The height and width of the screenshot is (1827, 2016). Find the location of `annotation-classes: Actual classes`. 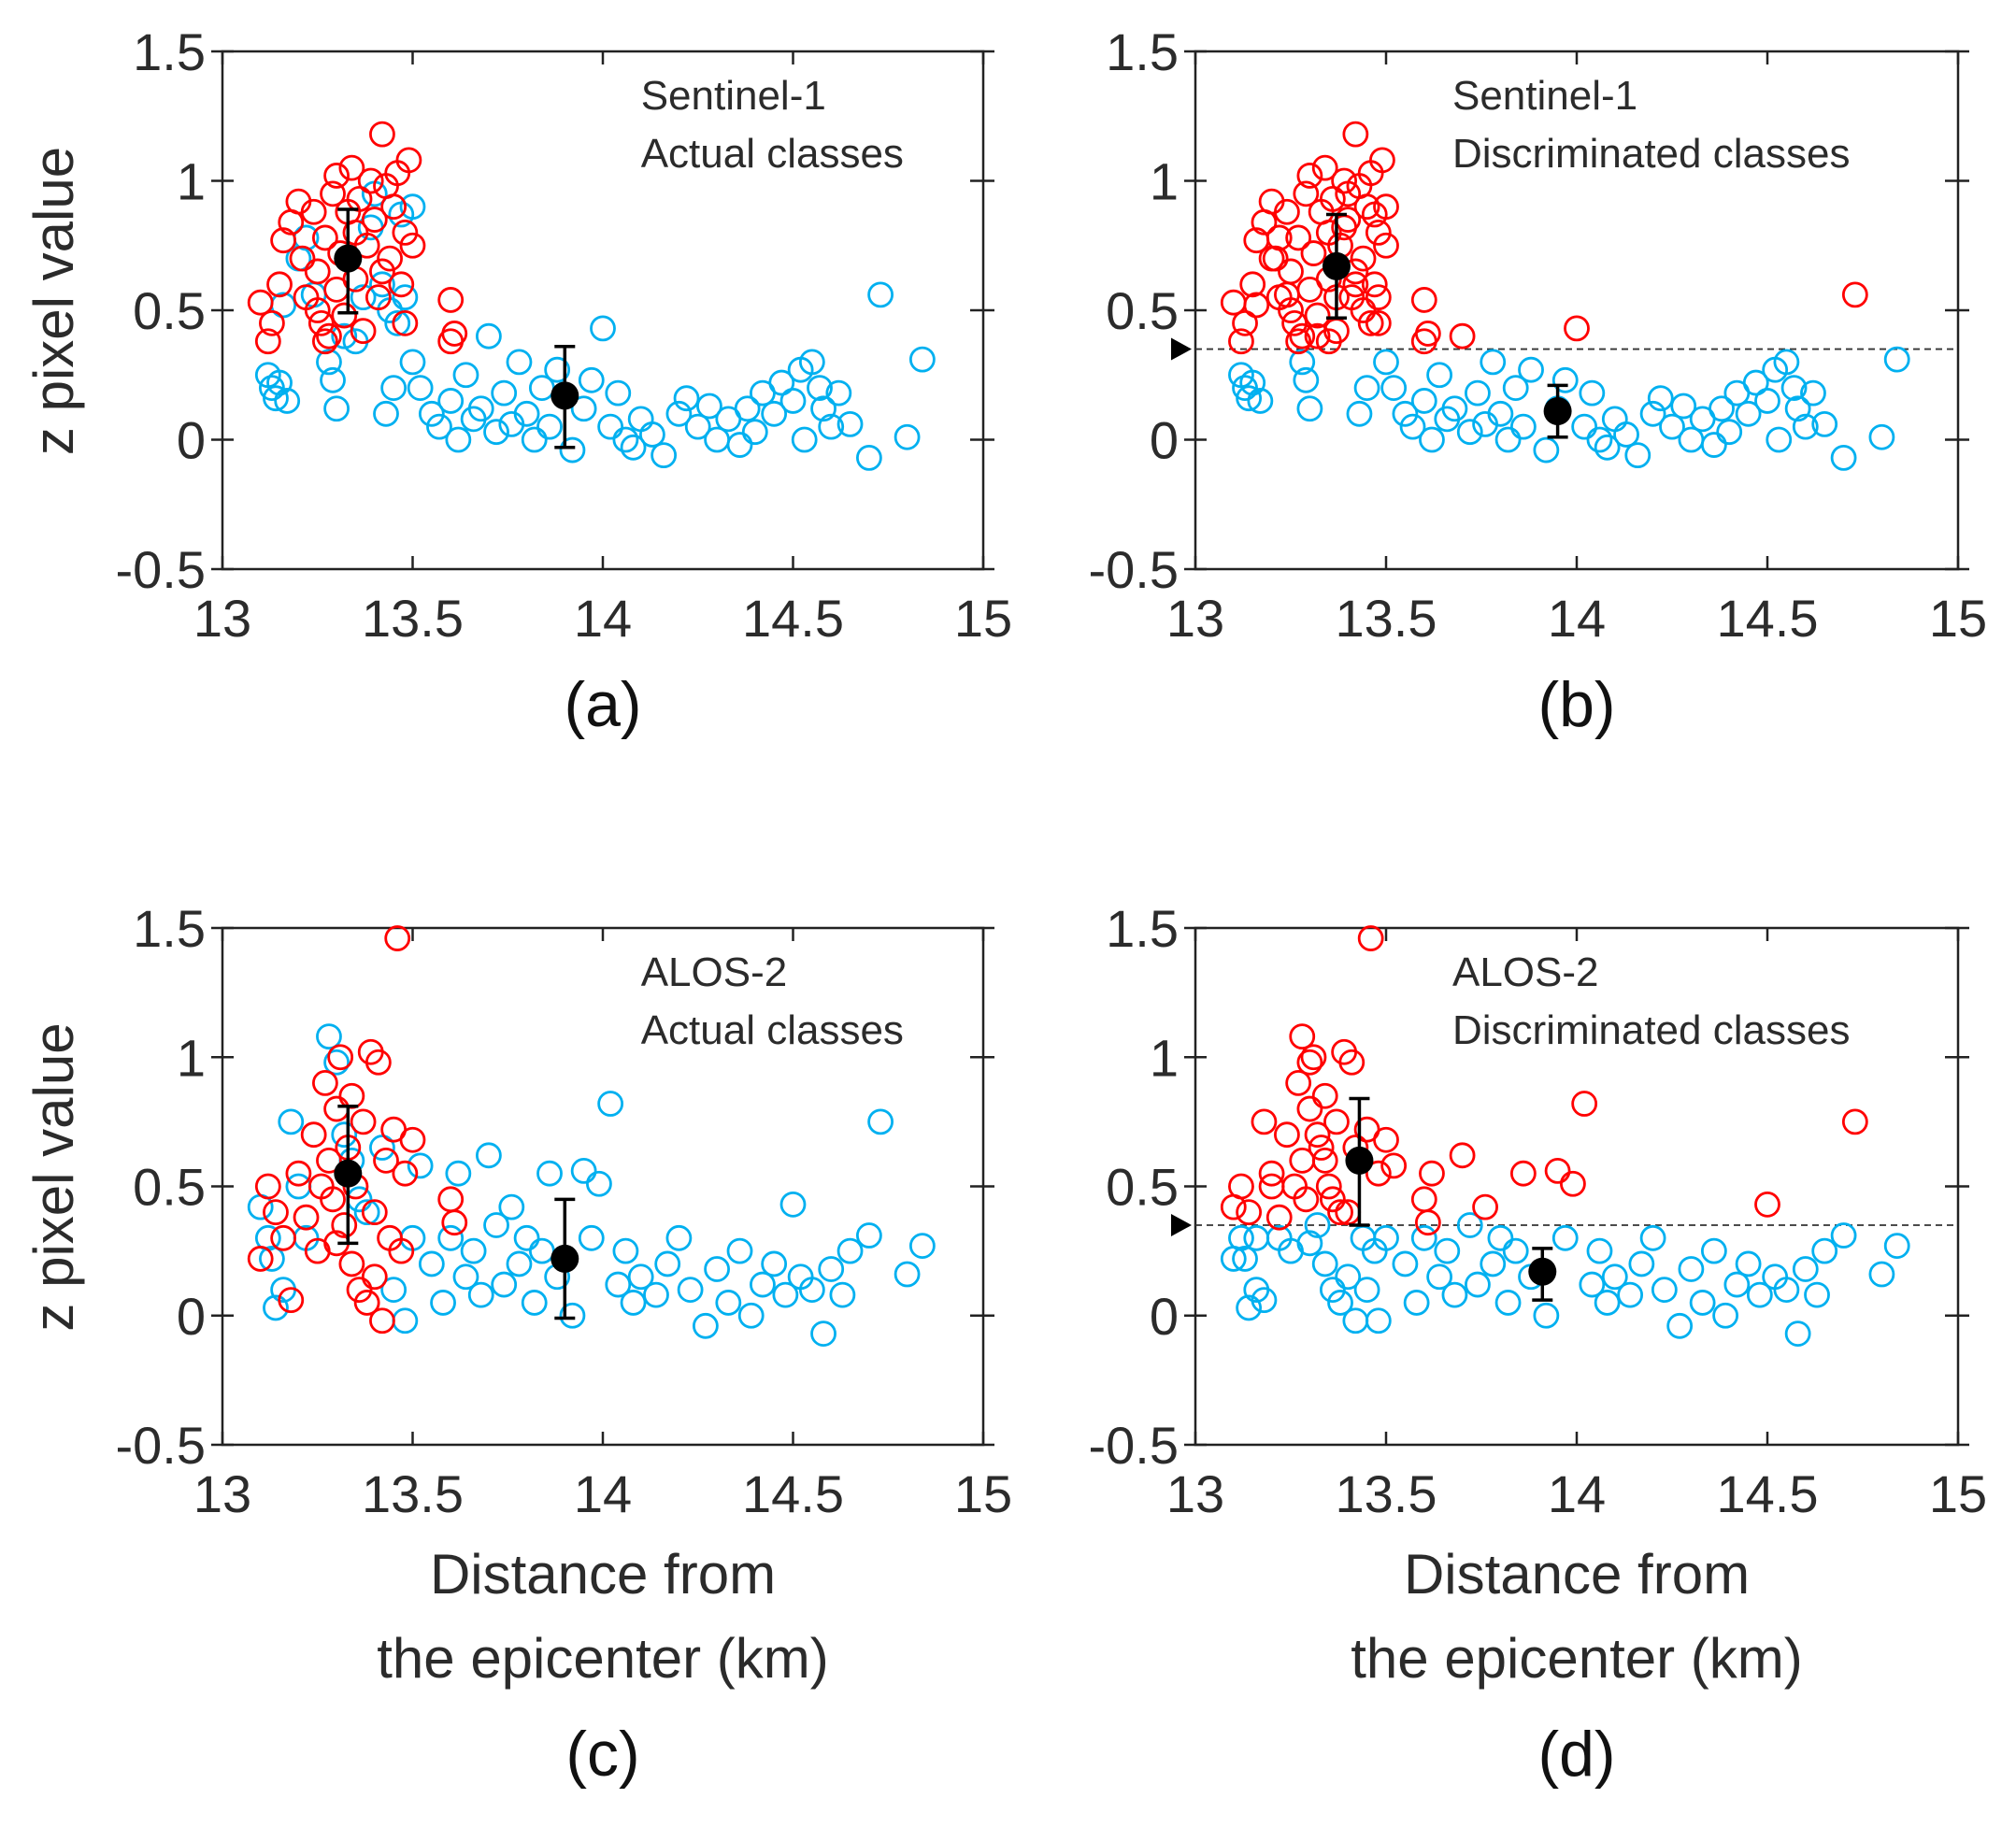

annotation-classes: Actual classes is located at coordinates (772, 1030).